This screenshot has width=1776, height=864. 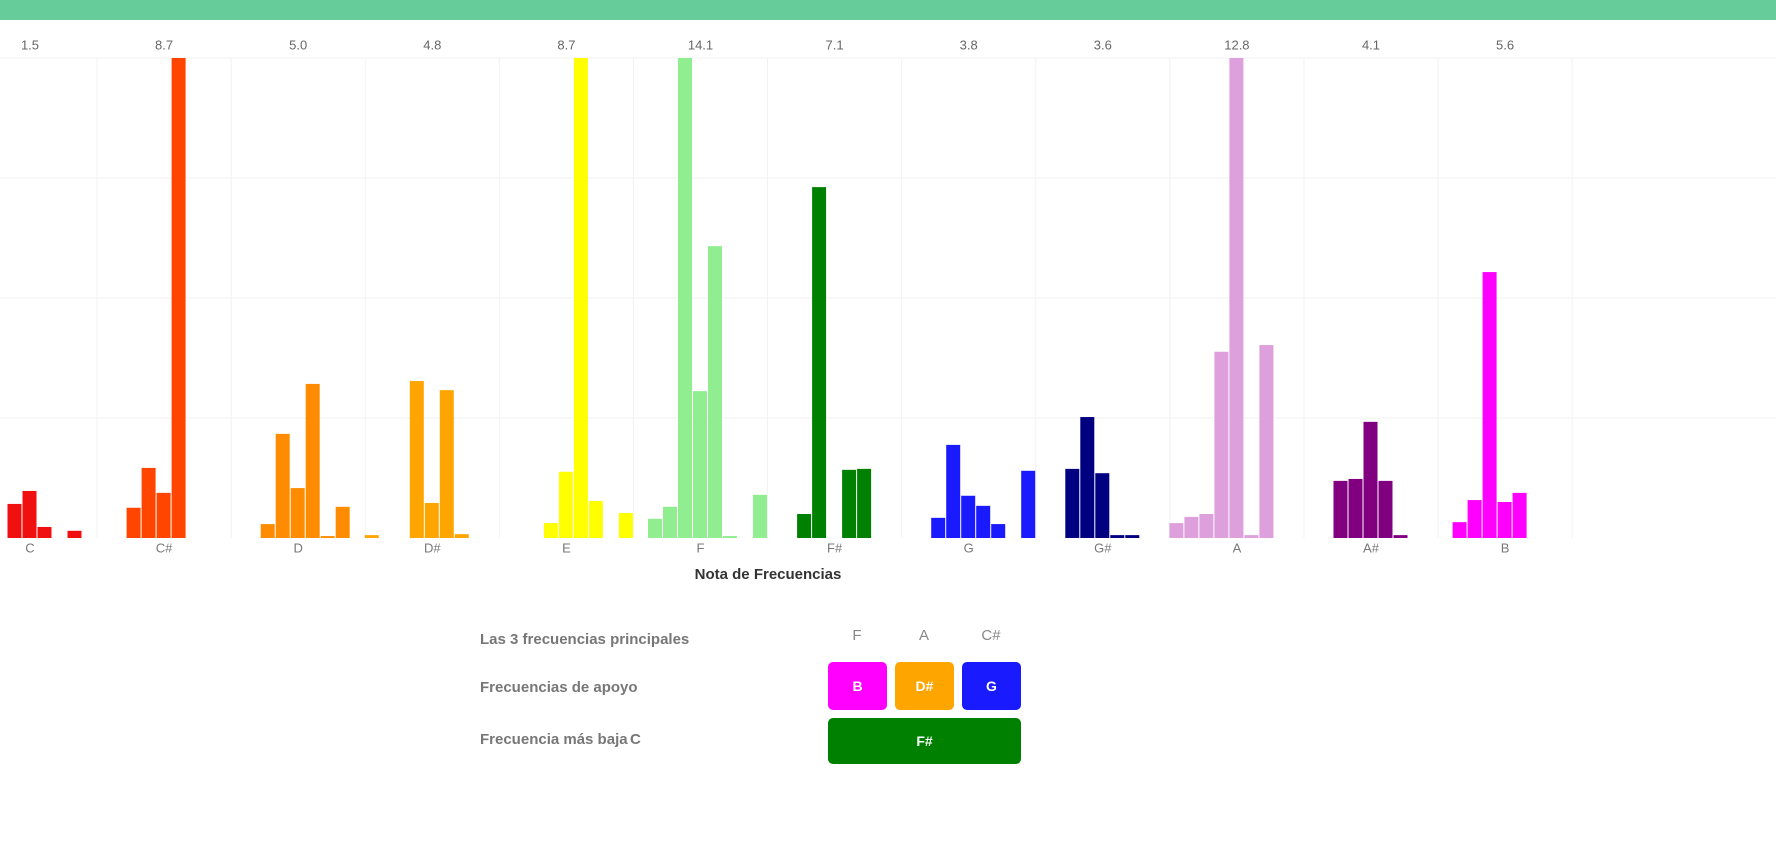 What do you see at coordinates (991, 635) in the screenshot?
I see `main-note: C#` at bounding box center [991, 635].